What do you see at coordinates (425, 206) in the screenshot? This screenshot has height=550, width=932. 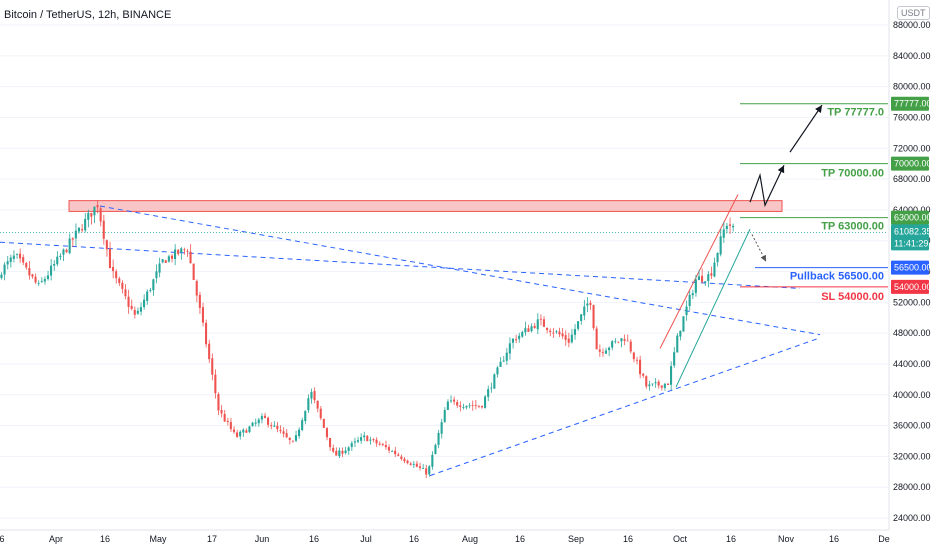 I see `resistance-zone` at bounding box center [425, 206].